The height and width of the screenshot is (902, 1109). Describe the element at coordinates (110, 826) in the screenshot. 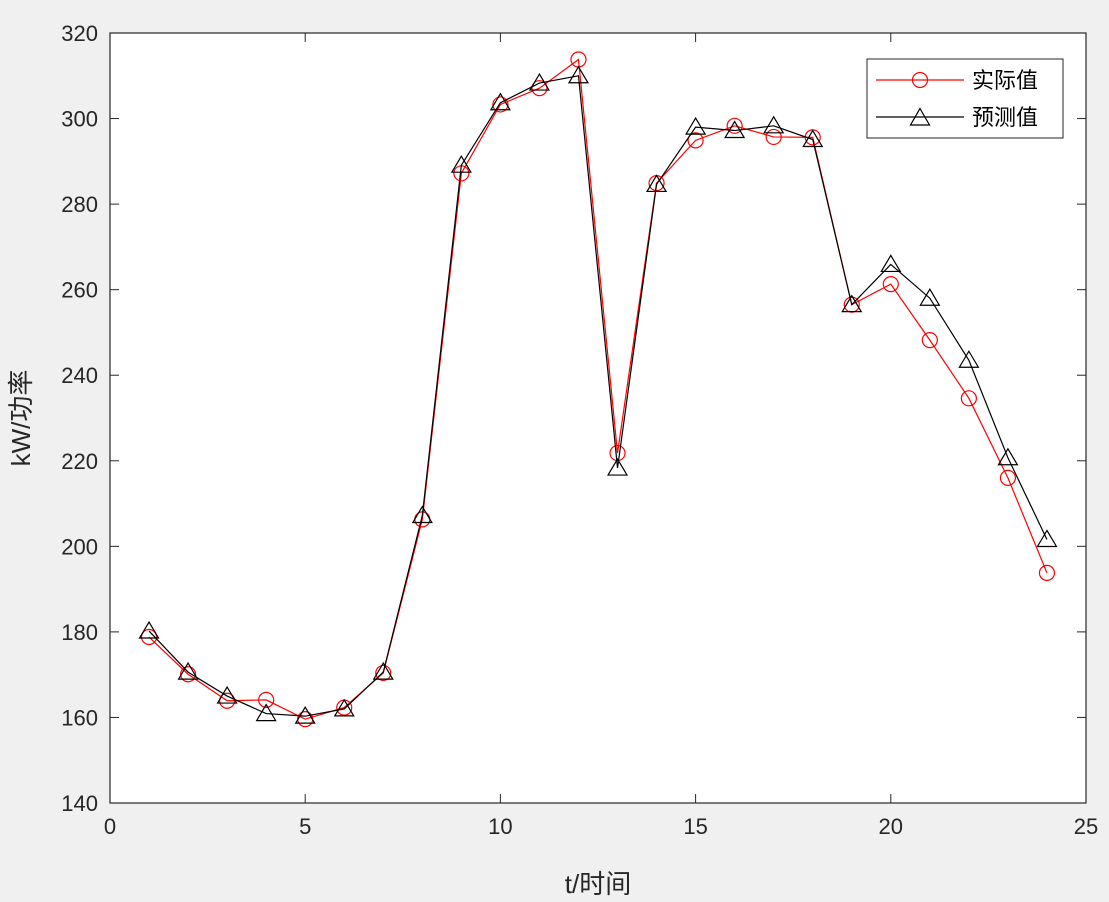

I see `x-tick-label: 0` at that location.